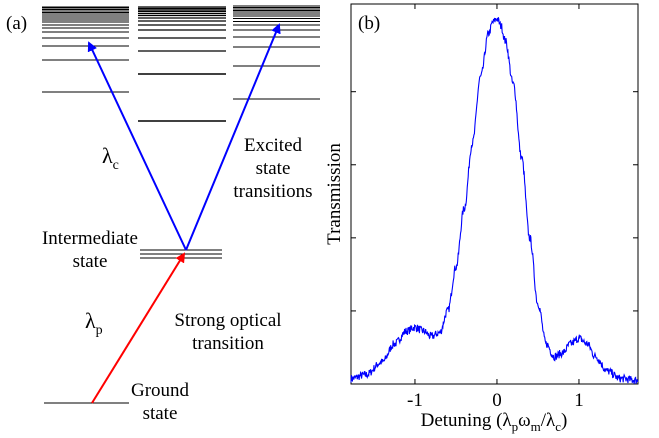 The image size is (659, 438). What do you see at coordinates (276, 52) in the screenshot?
I see `energy-ladder-right` at bounding box center [276, 52].